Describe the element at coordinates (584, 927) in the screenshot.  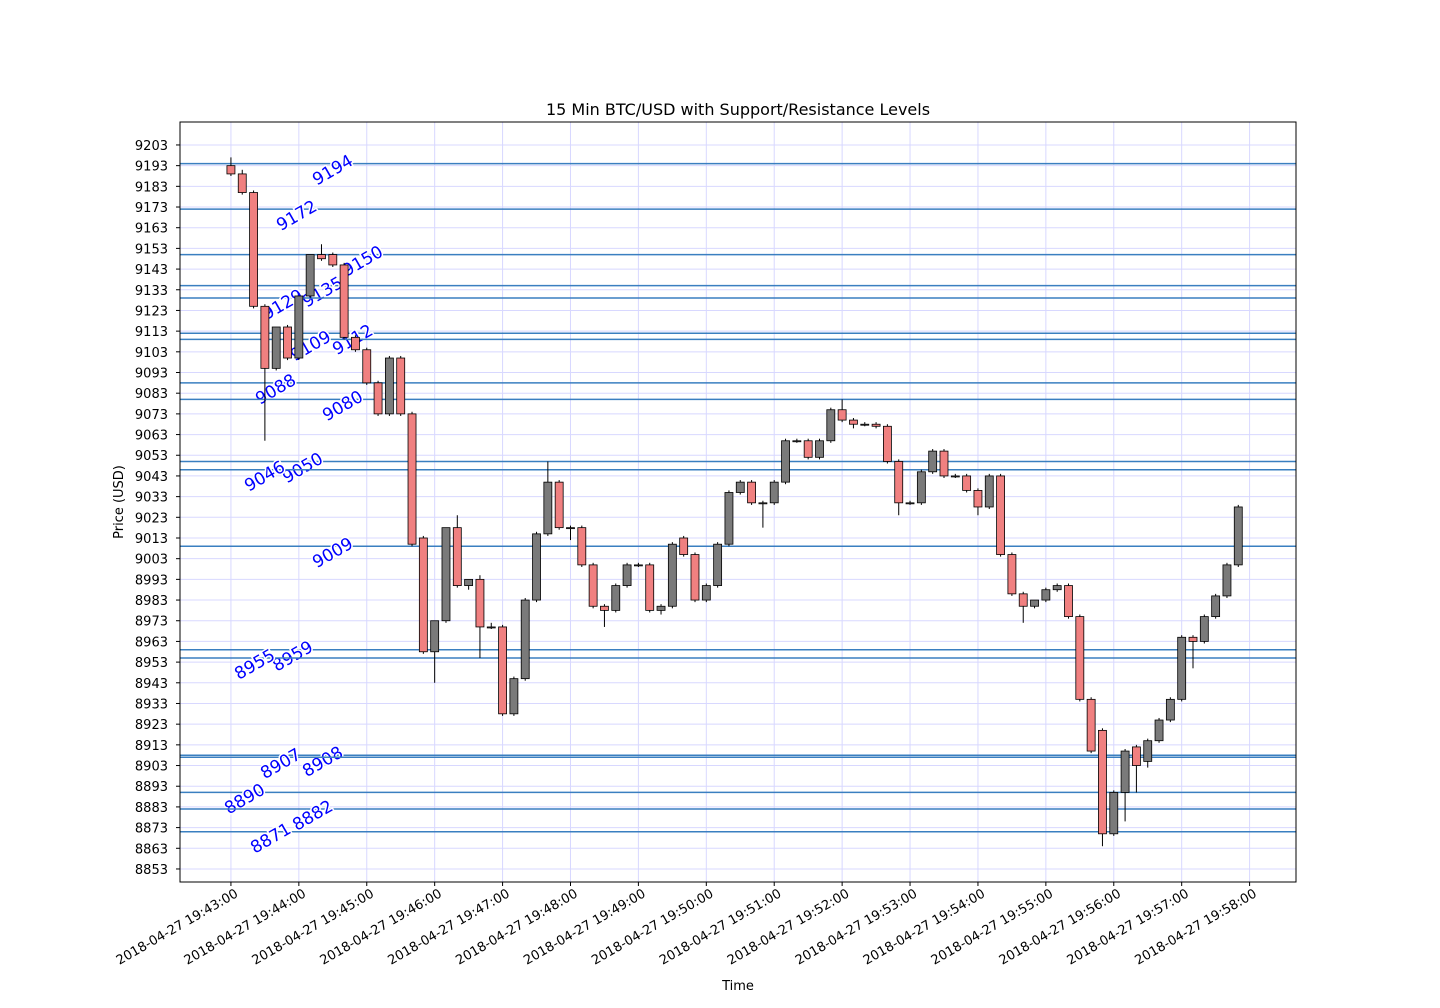
I see `x-tick-label: 2018-04-27 19:49:00` at that location.